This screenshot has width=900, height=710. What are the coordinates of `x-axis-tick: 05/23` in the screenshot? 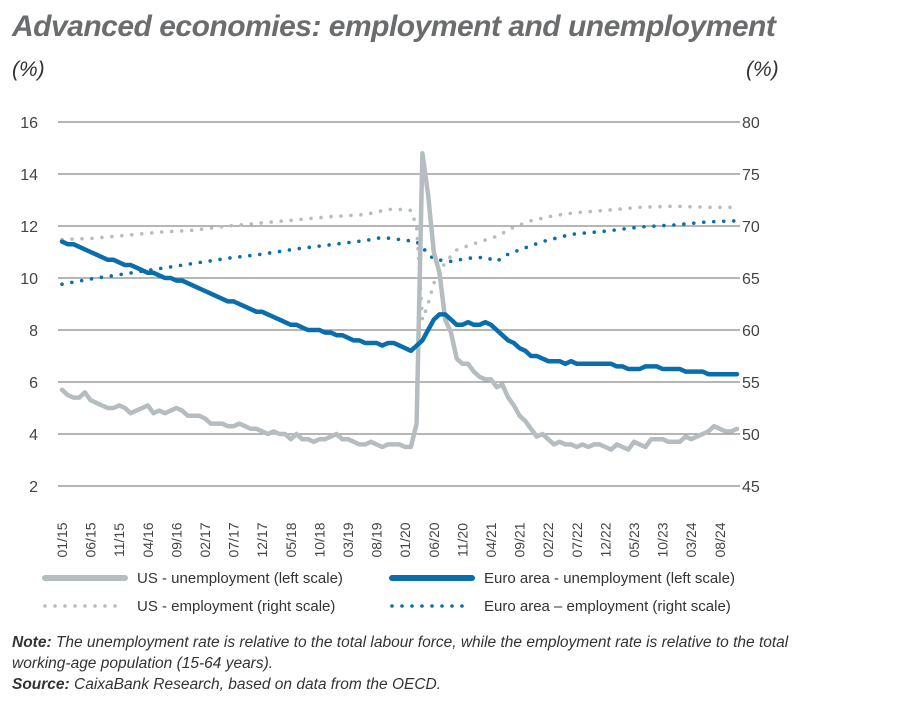 It's located at (634, 539).